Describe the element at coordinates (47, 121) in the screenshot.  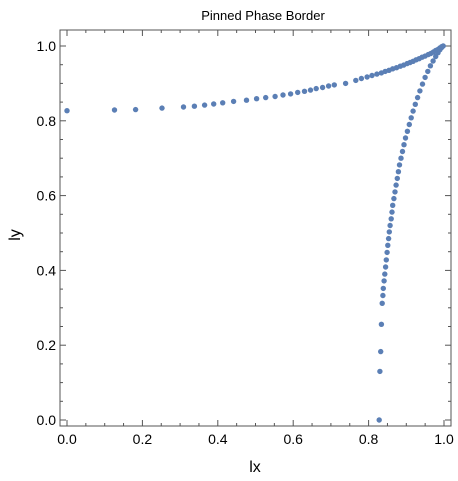
I see `y-tick-label: 0.8` at that location.